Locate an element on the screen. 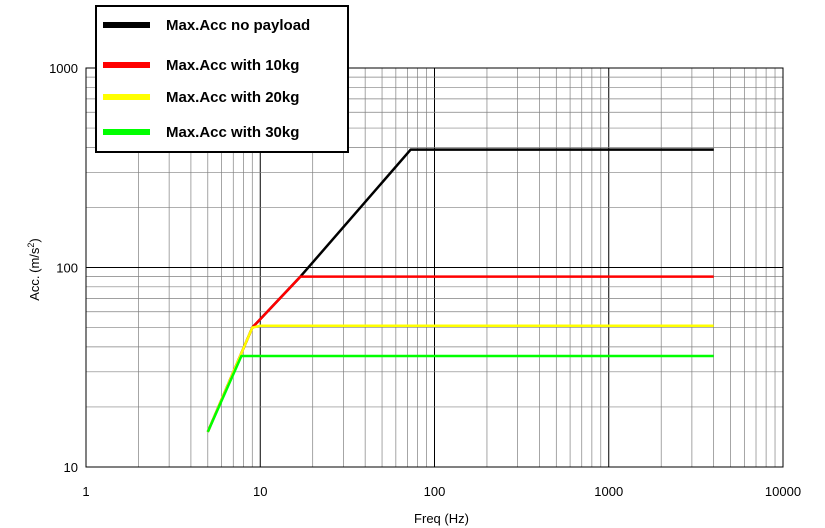 This screenshot has width=825, height=528. legend-box is located at coordinates (222, 79).